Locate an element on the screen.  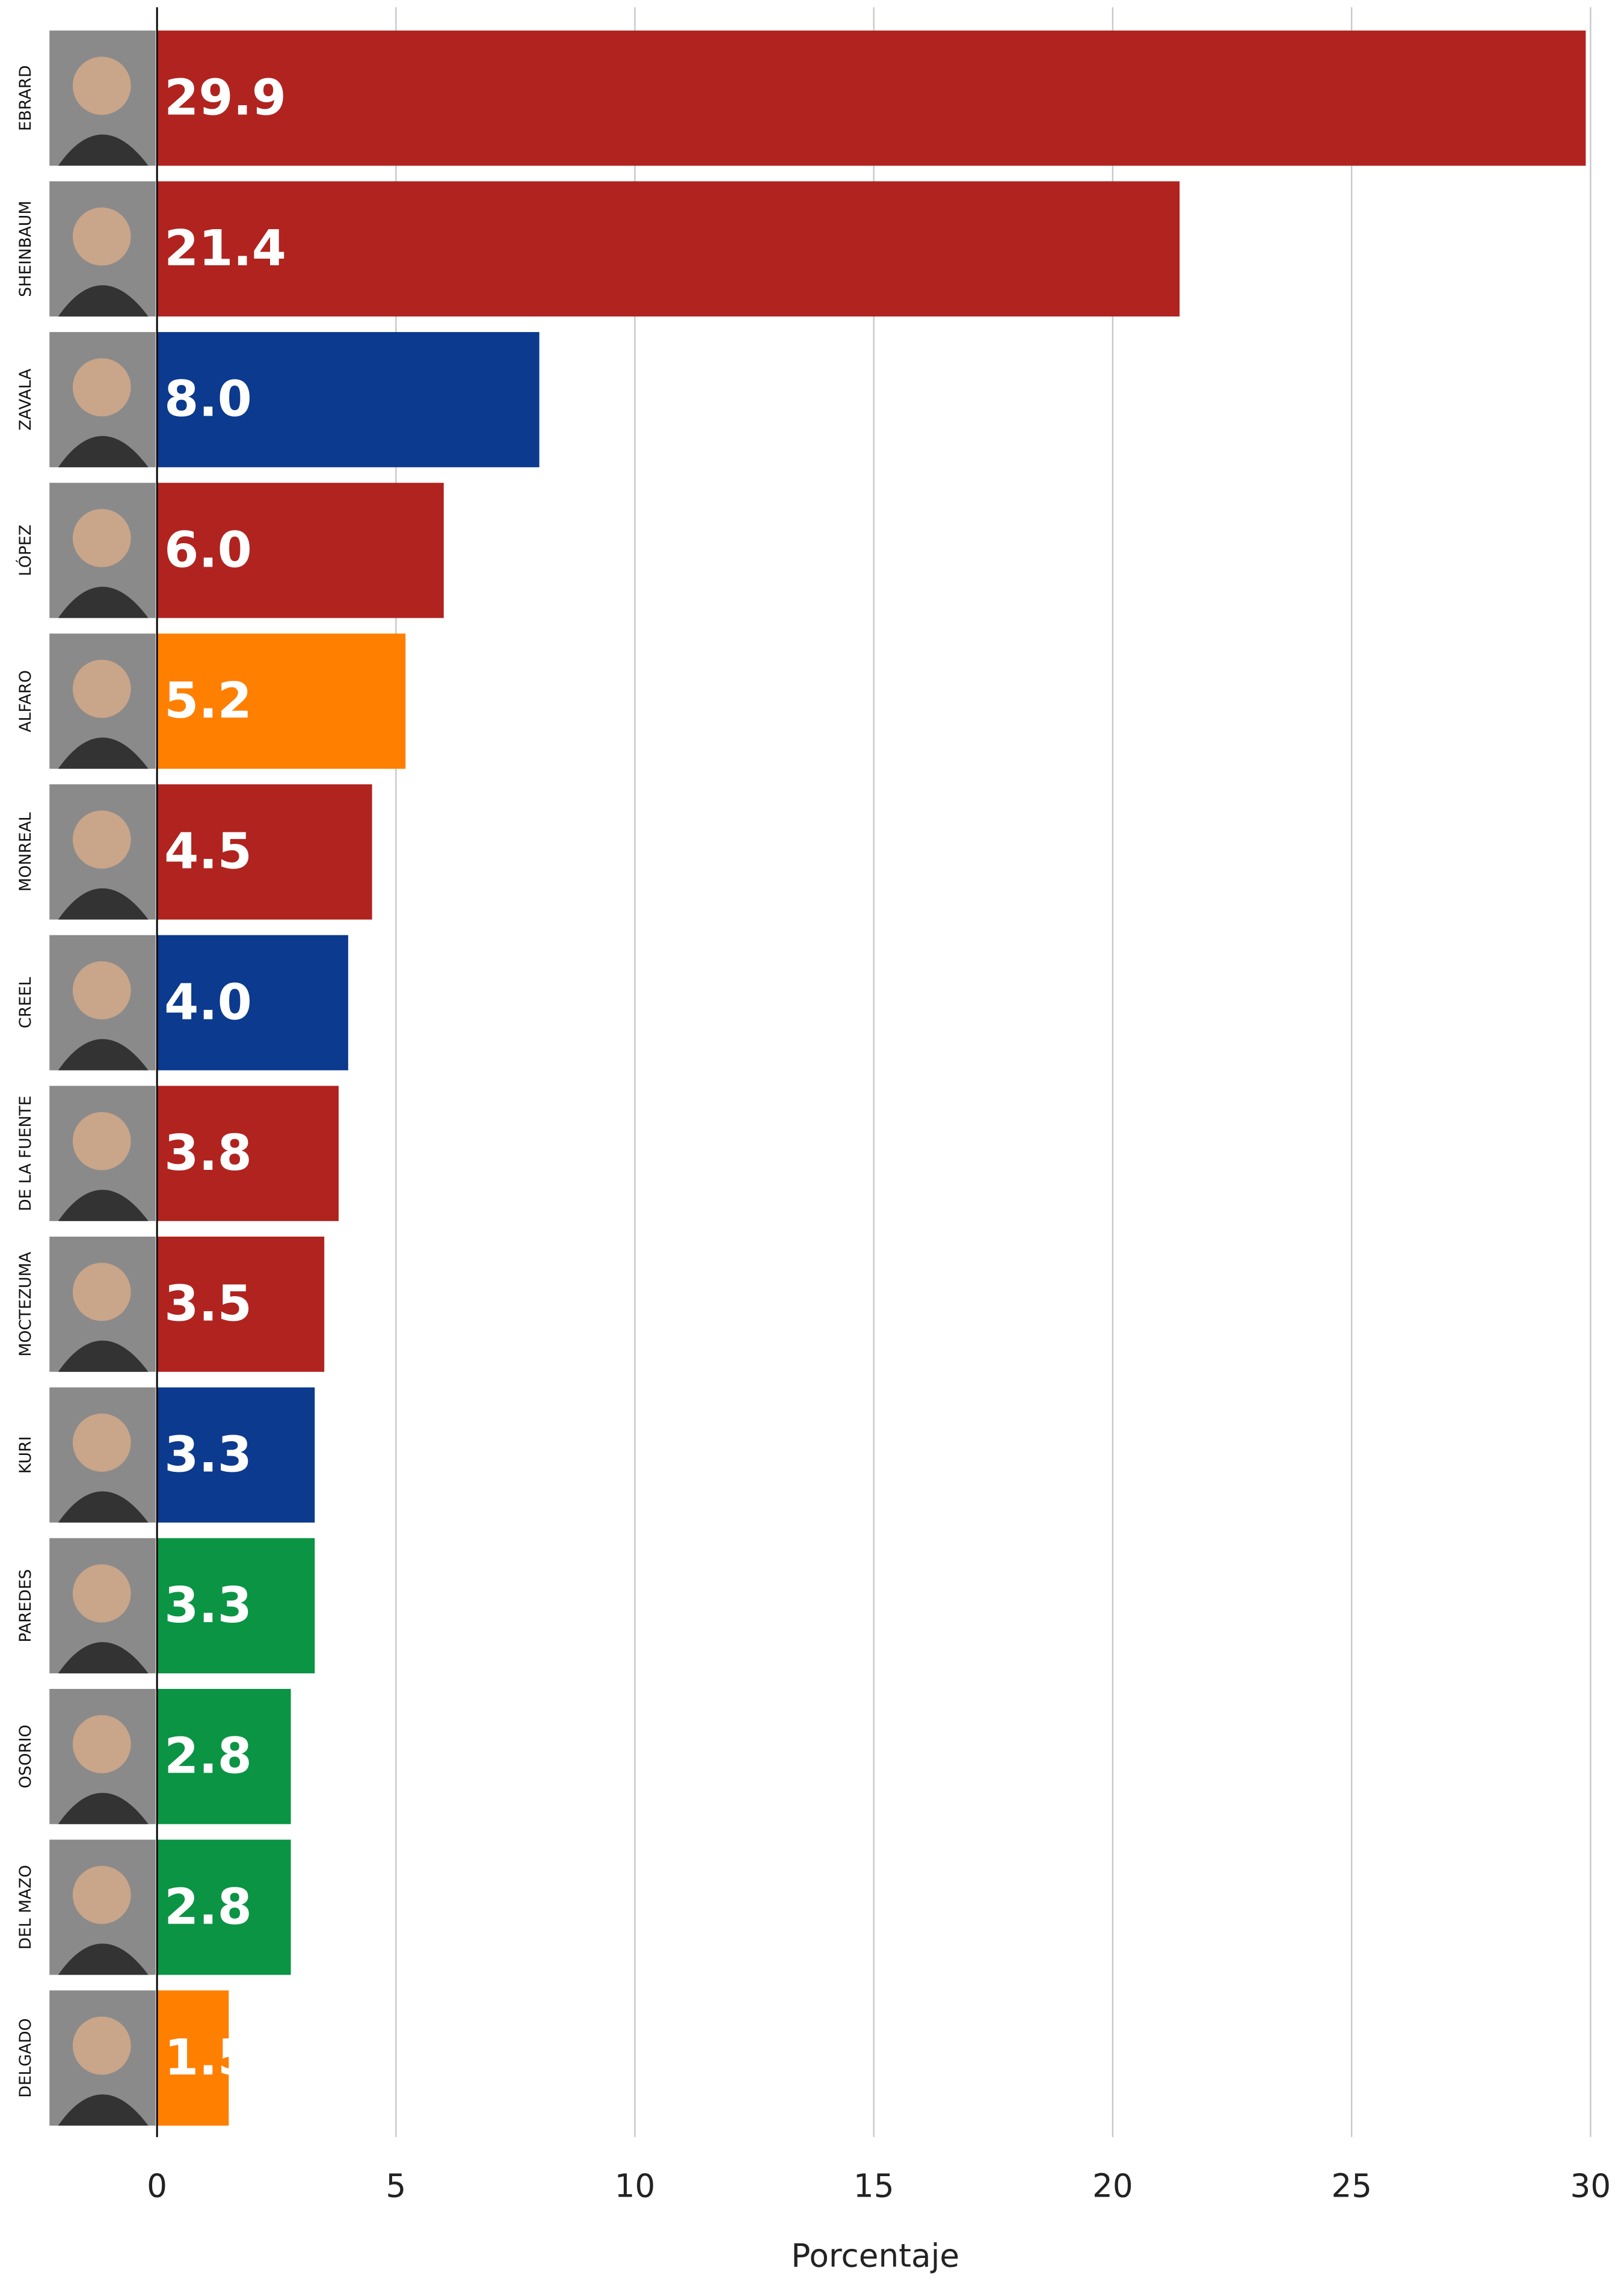
category-label: SHEINBAUM is located at coordinates (25, 249).